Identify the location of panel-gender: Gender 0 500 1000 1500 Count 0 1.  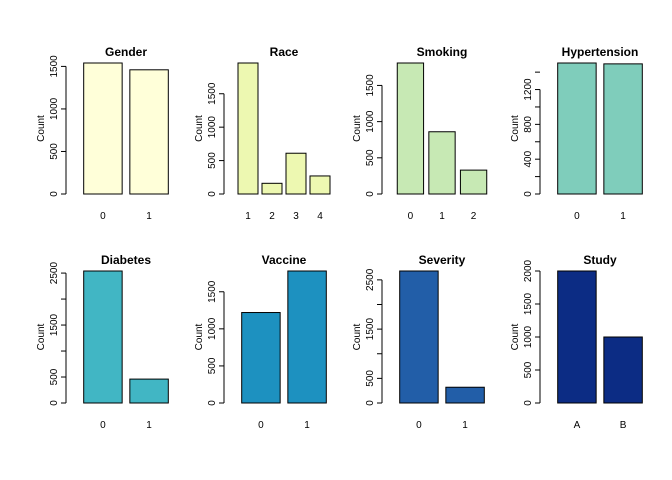
(102, 133).